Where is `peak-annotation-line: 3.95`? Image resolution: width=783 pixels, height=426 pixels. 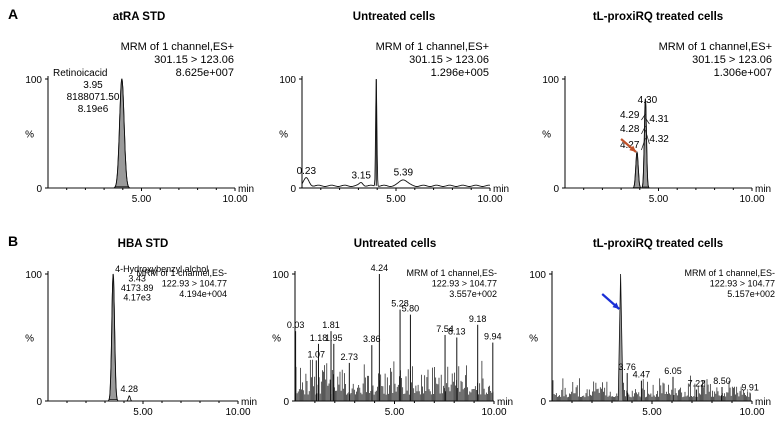 peak-annotation-line: 3.95 is located at coordinates (93, 85).